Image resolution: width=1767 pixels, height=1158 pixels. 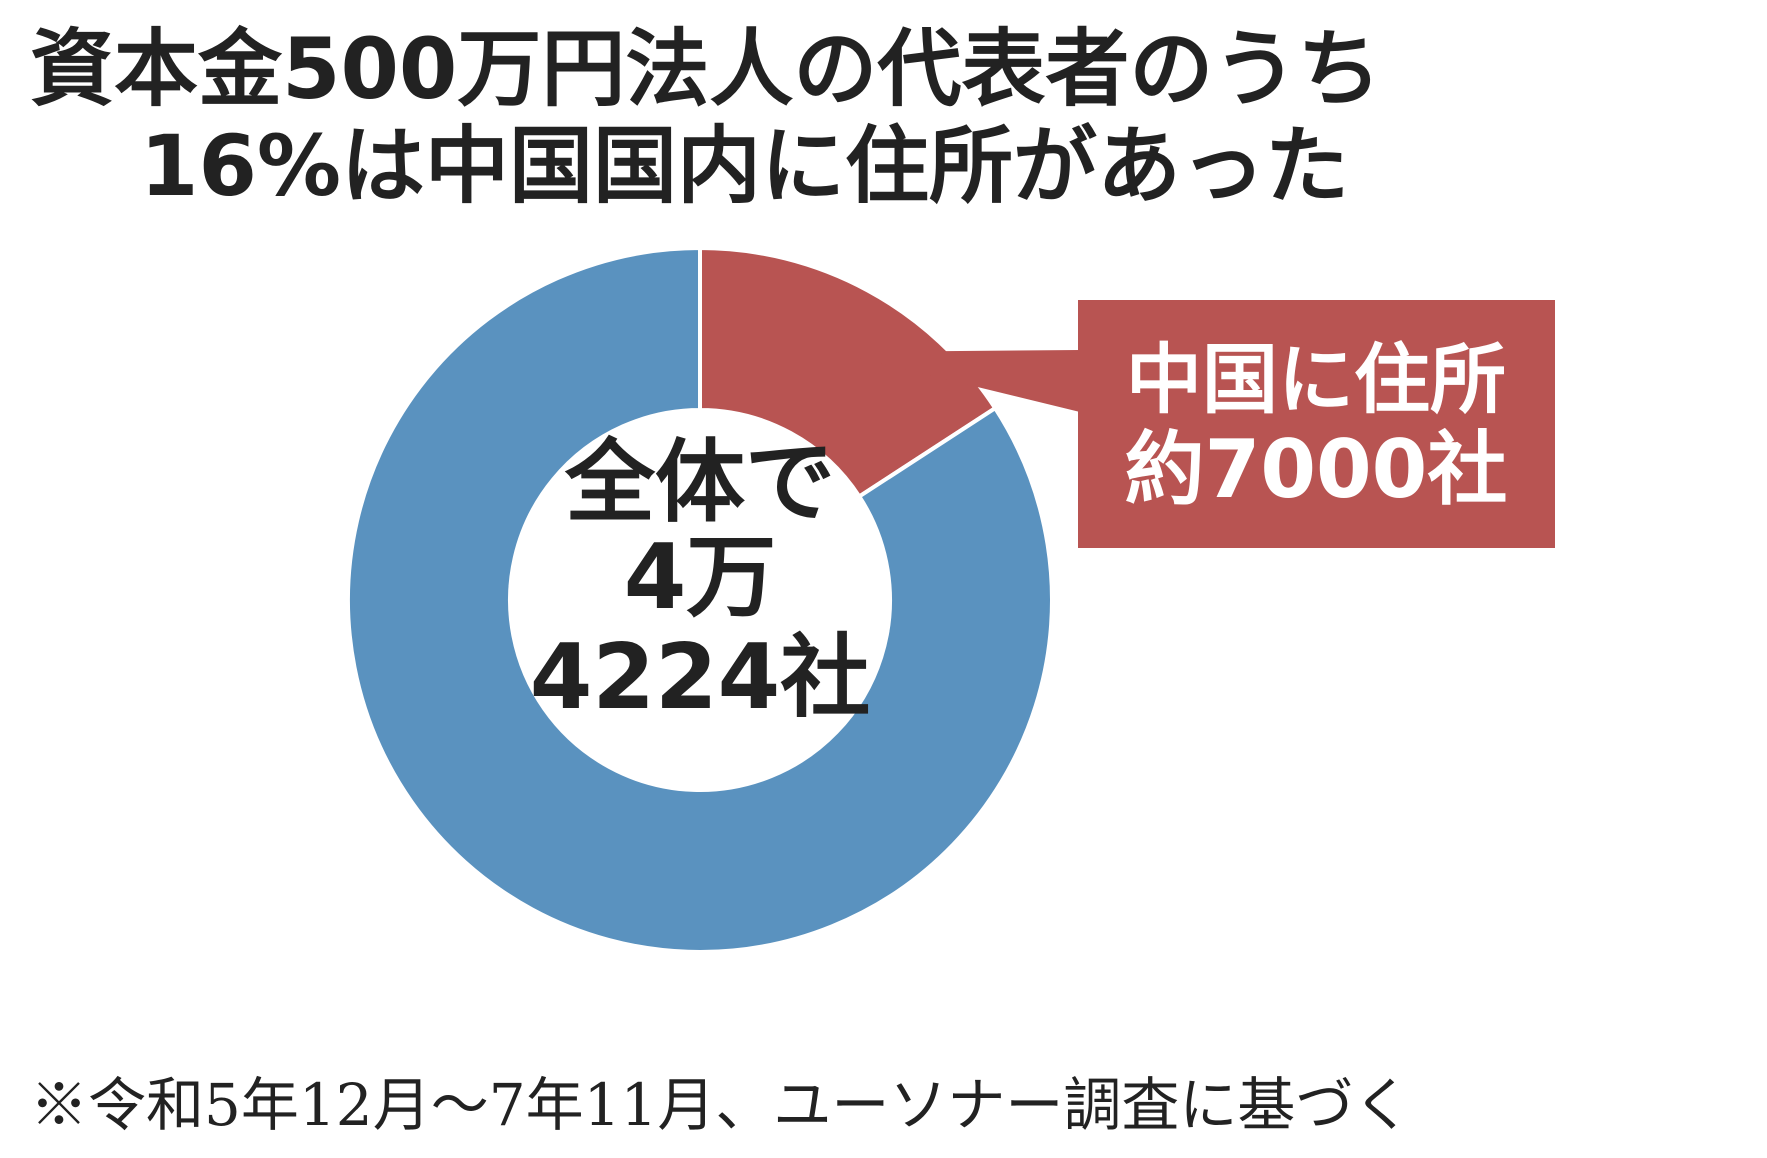 I want to click on callout-pointer, so click(x=957, y=381).